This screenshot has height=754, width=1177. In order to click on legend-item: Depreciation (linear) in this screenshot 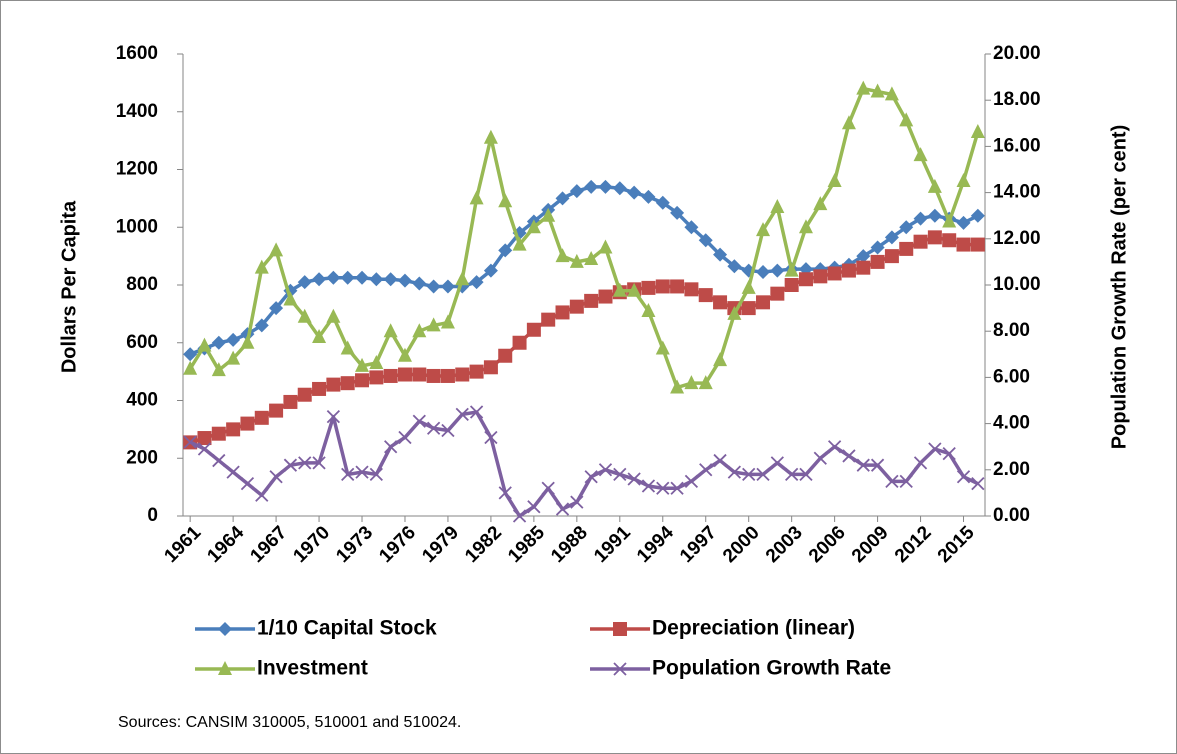, I will do `click(722, 628)`.